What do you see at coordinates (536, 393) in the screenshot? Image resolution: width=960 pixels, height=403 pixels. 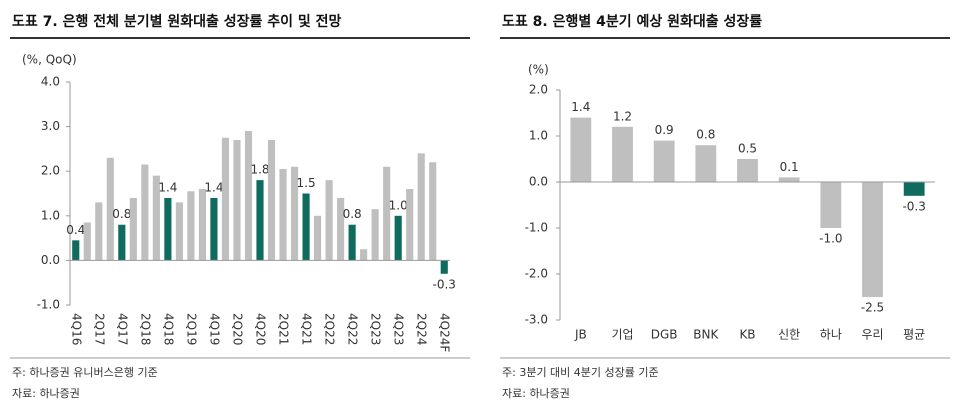 I see `note: 자료: 하나증권` at bounding box center [536, 393].